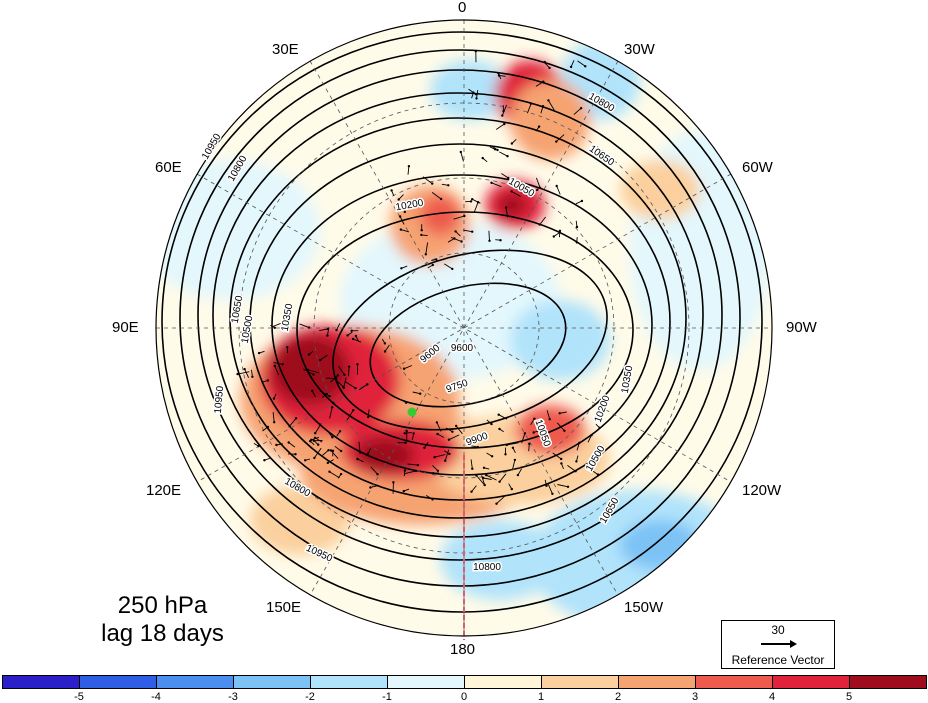 This screenshot has height=703, width=928. Describe the element at coordinates (163, 491) in the screenshot. I see `lon-label-120e: 120E` at that location.